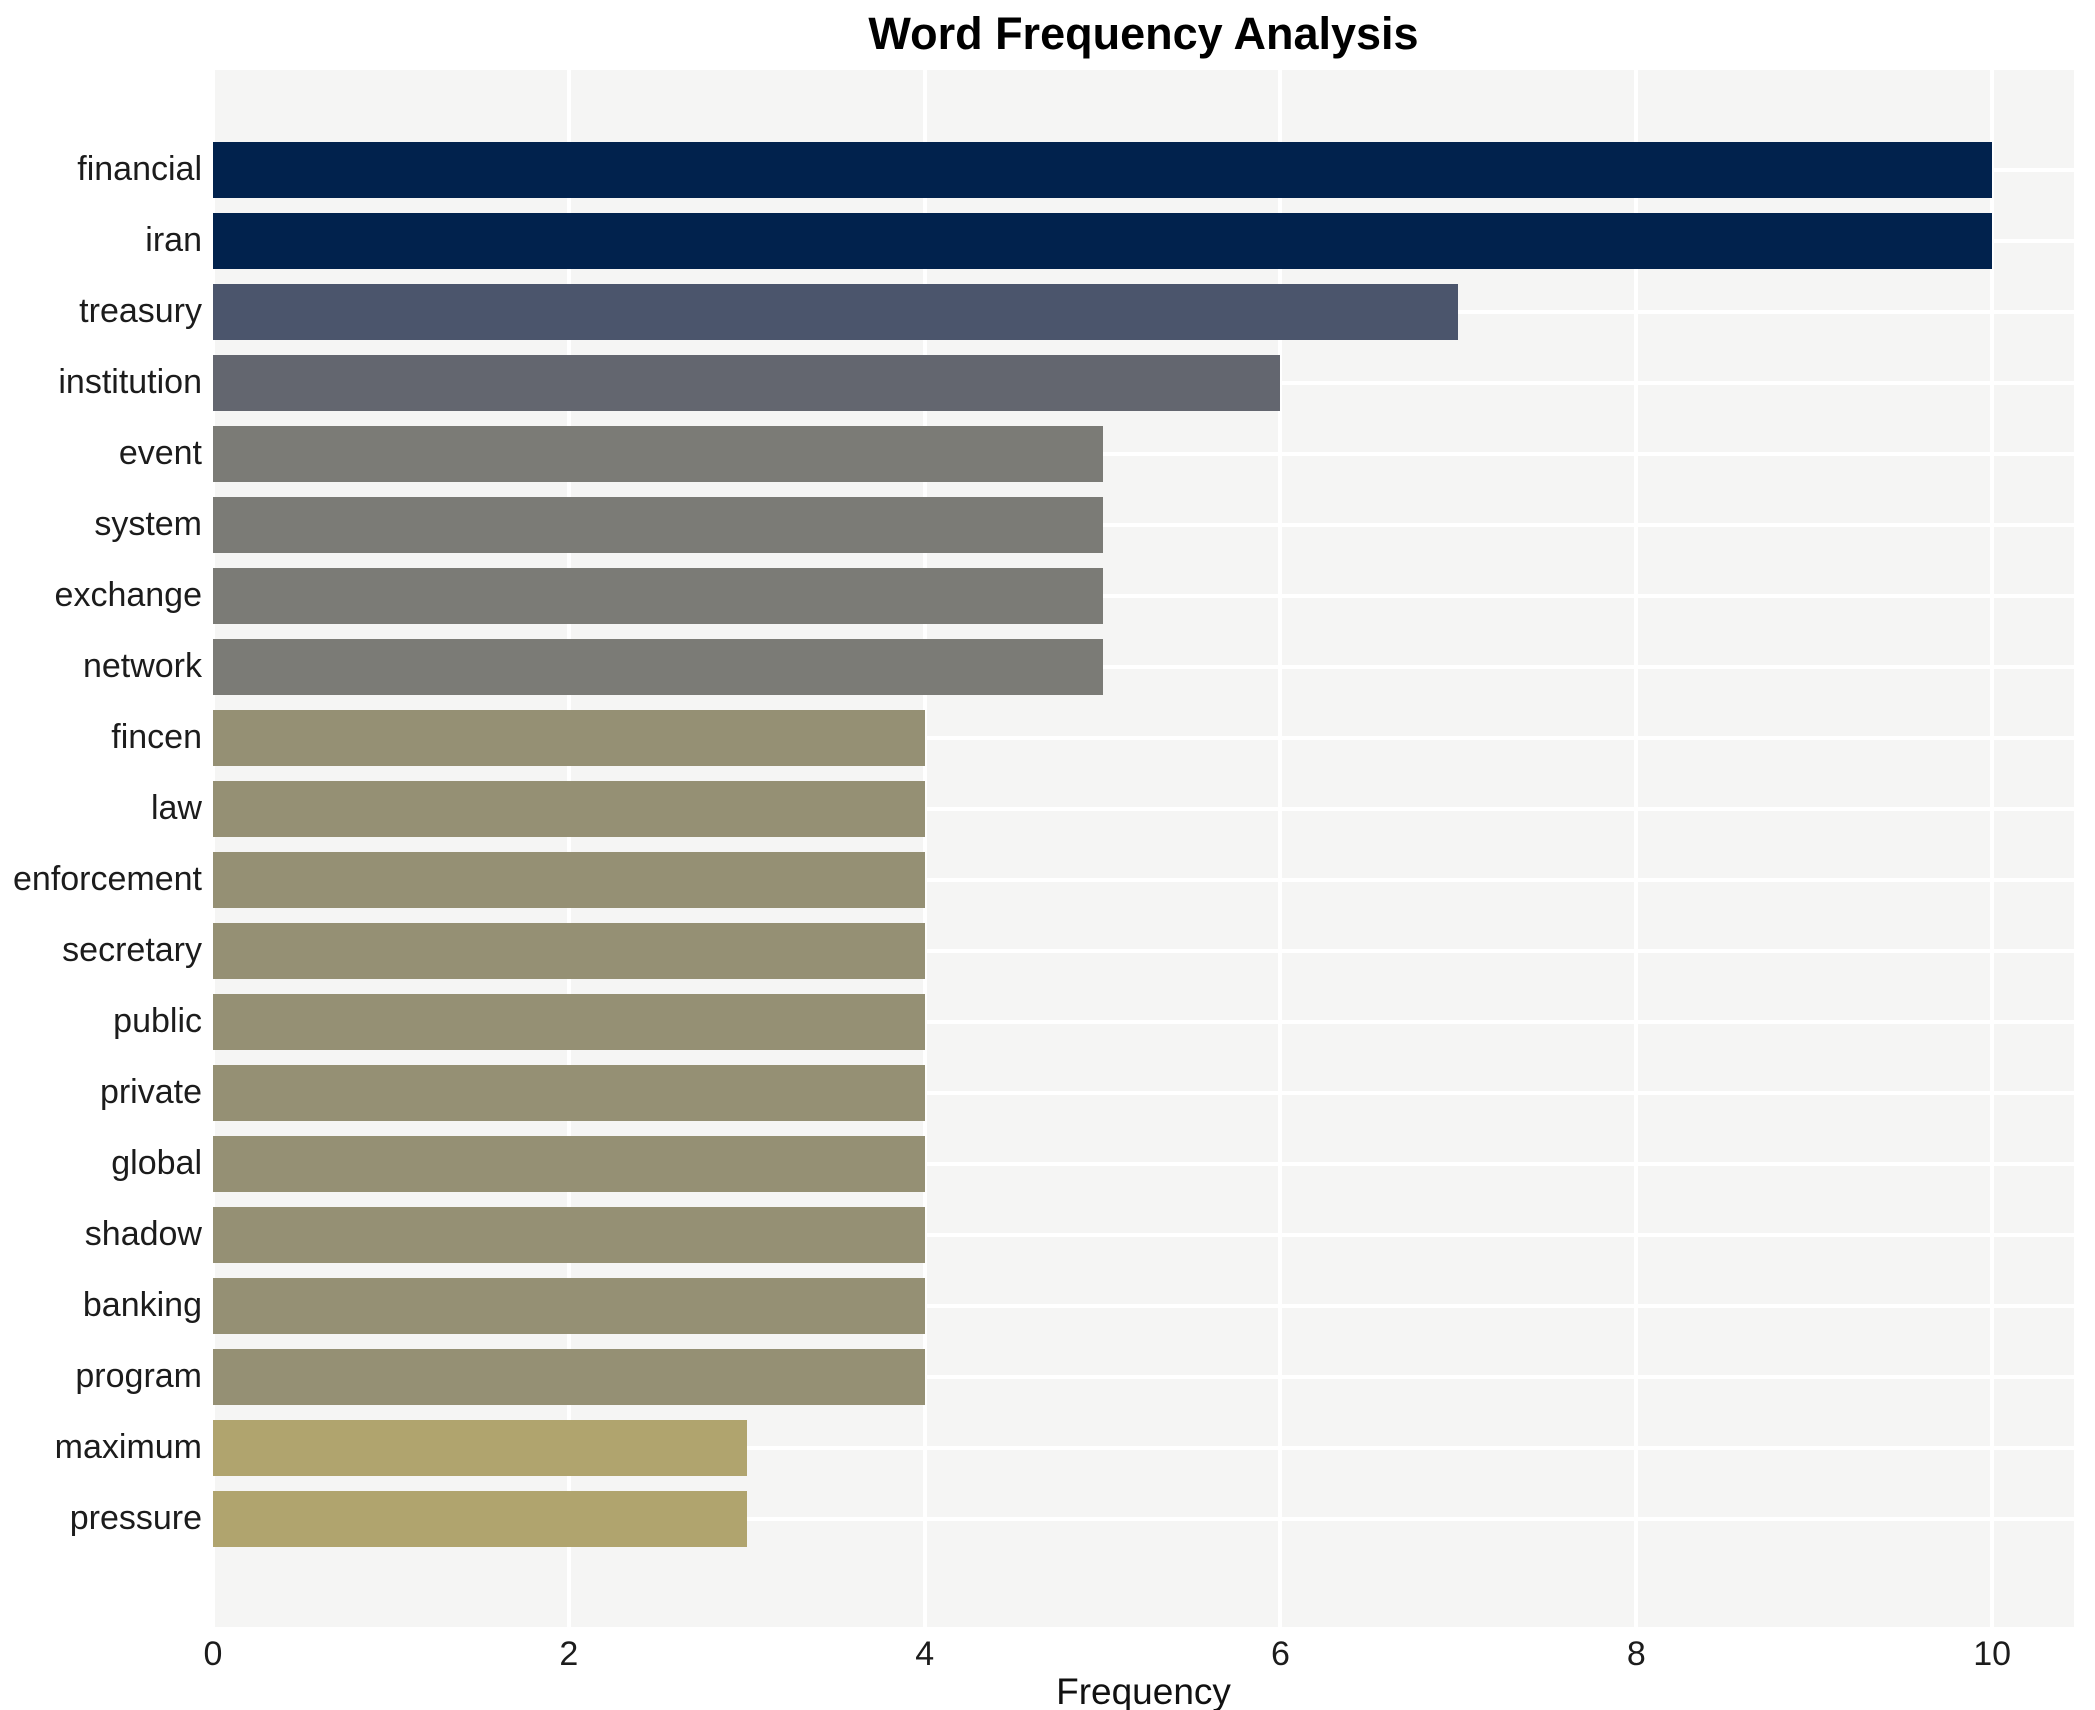 The height and width of the screenshot is (1710, 2095). What do you see at coordinates (213, 1654) in the screenshot?
I see `x-tick-label: 0` at bounding box center [213, 1654].